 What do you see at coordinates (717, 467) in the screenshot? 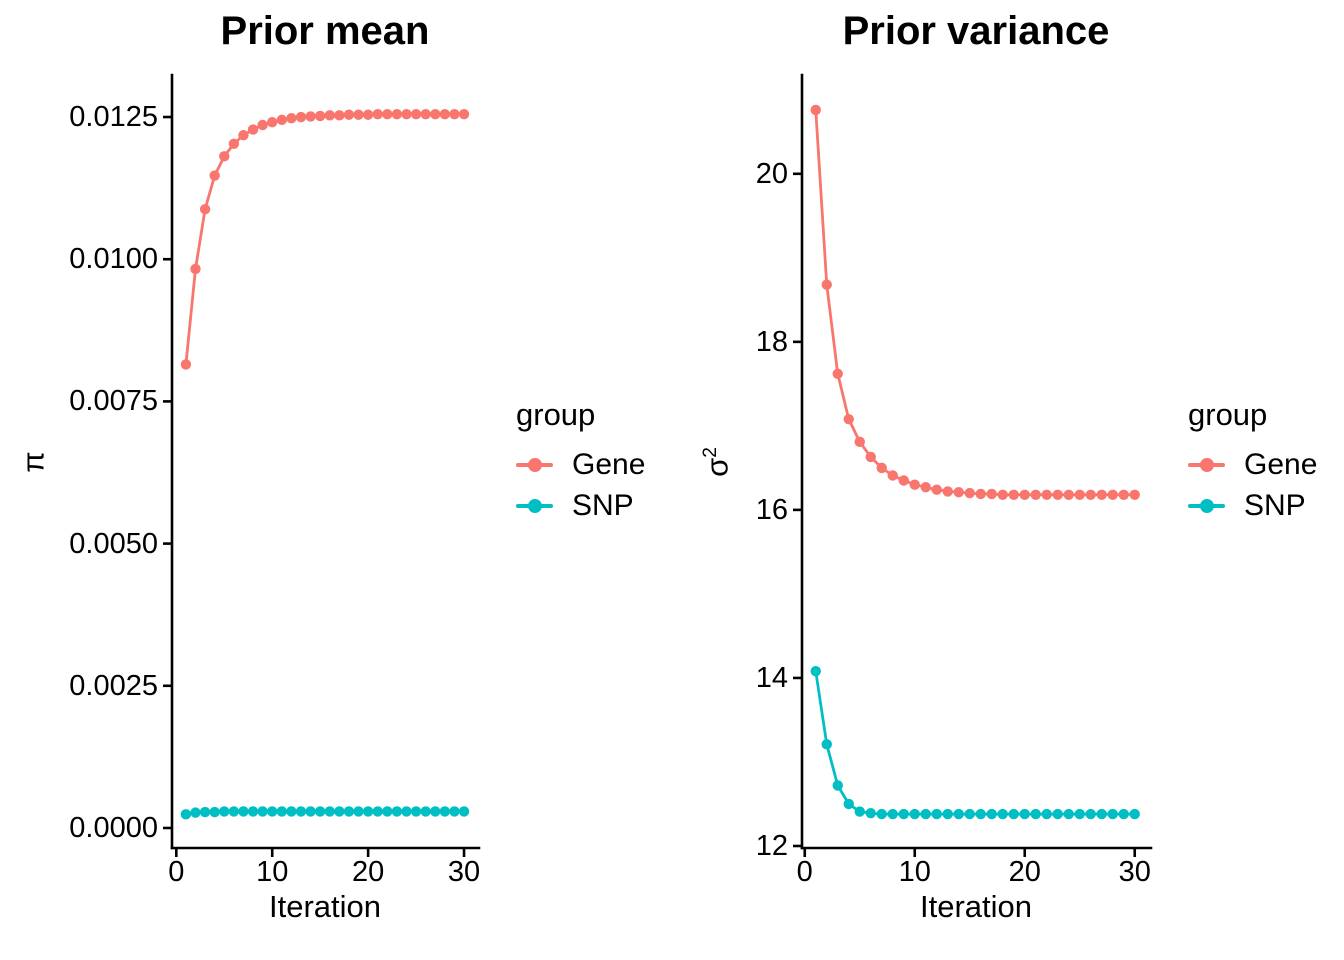
I see `y-axis-title-text: σ` at bounding box center [717, 467].